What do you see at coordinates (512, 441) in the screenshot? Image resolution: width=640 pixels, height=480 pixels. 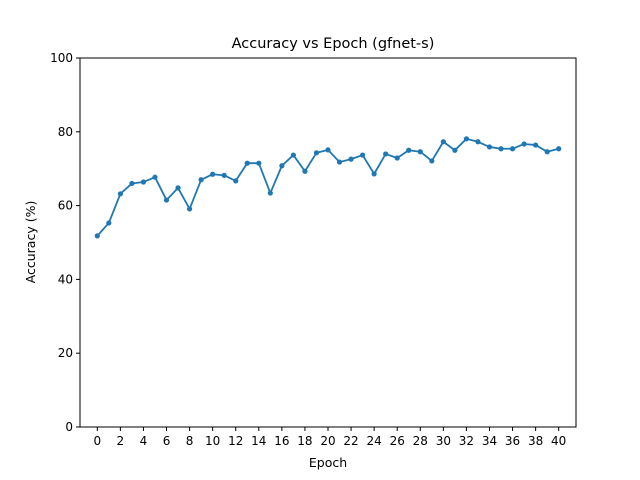 I see `x-tick-label: 36` at bounding box center [512, 441].